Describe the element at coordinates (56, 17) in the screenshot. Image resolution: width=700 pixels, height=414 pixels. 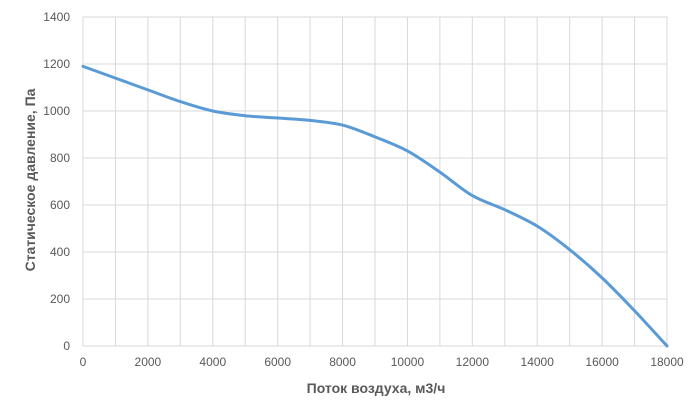
I see `y-tick-label: 1400` at that location.